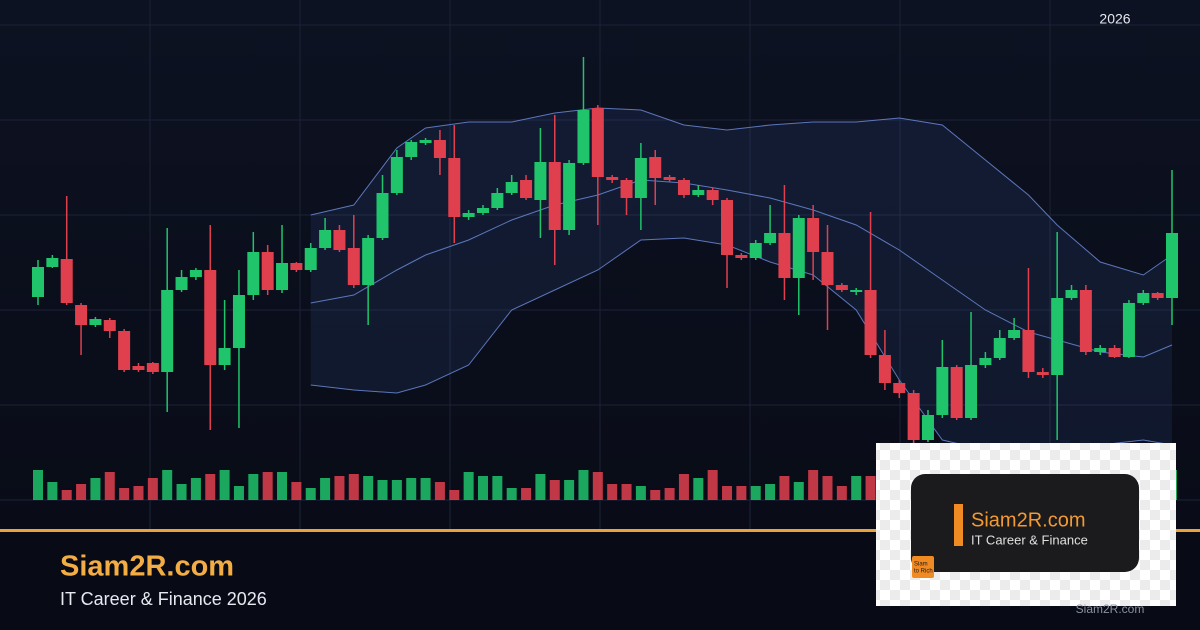 The image size is (1200, 630). Describe the element at coordinates (1029, 539) in the screenshot. I see `logo-subtitle: IT Career & Finance` at that location.